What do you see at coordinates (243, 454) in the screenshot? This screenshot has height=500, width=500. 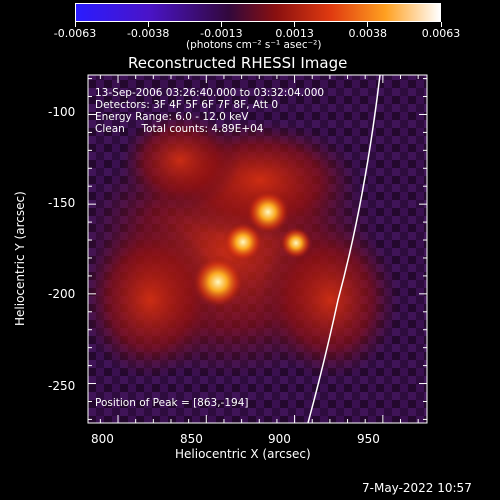 I see `x-axis-label: Heliocentric X (arcsec)` at bounding box center [243, 454].